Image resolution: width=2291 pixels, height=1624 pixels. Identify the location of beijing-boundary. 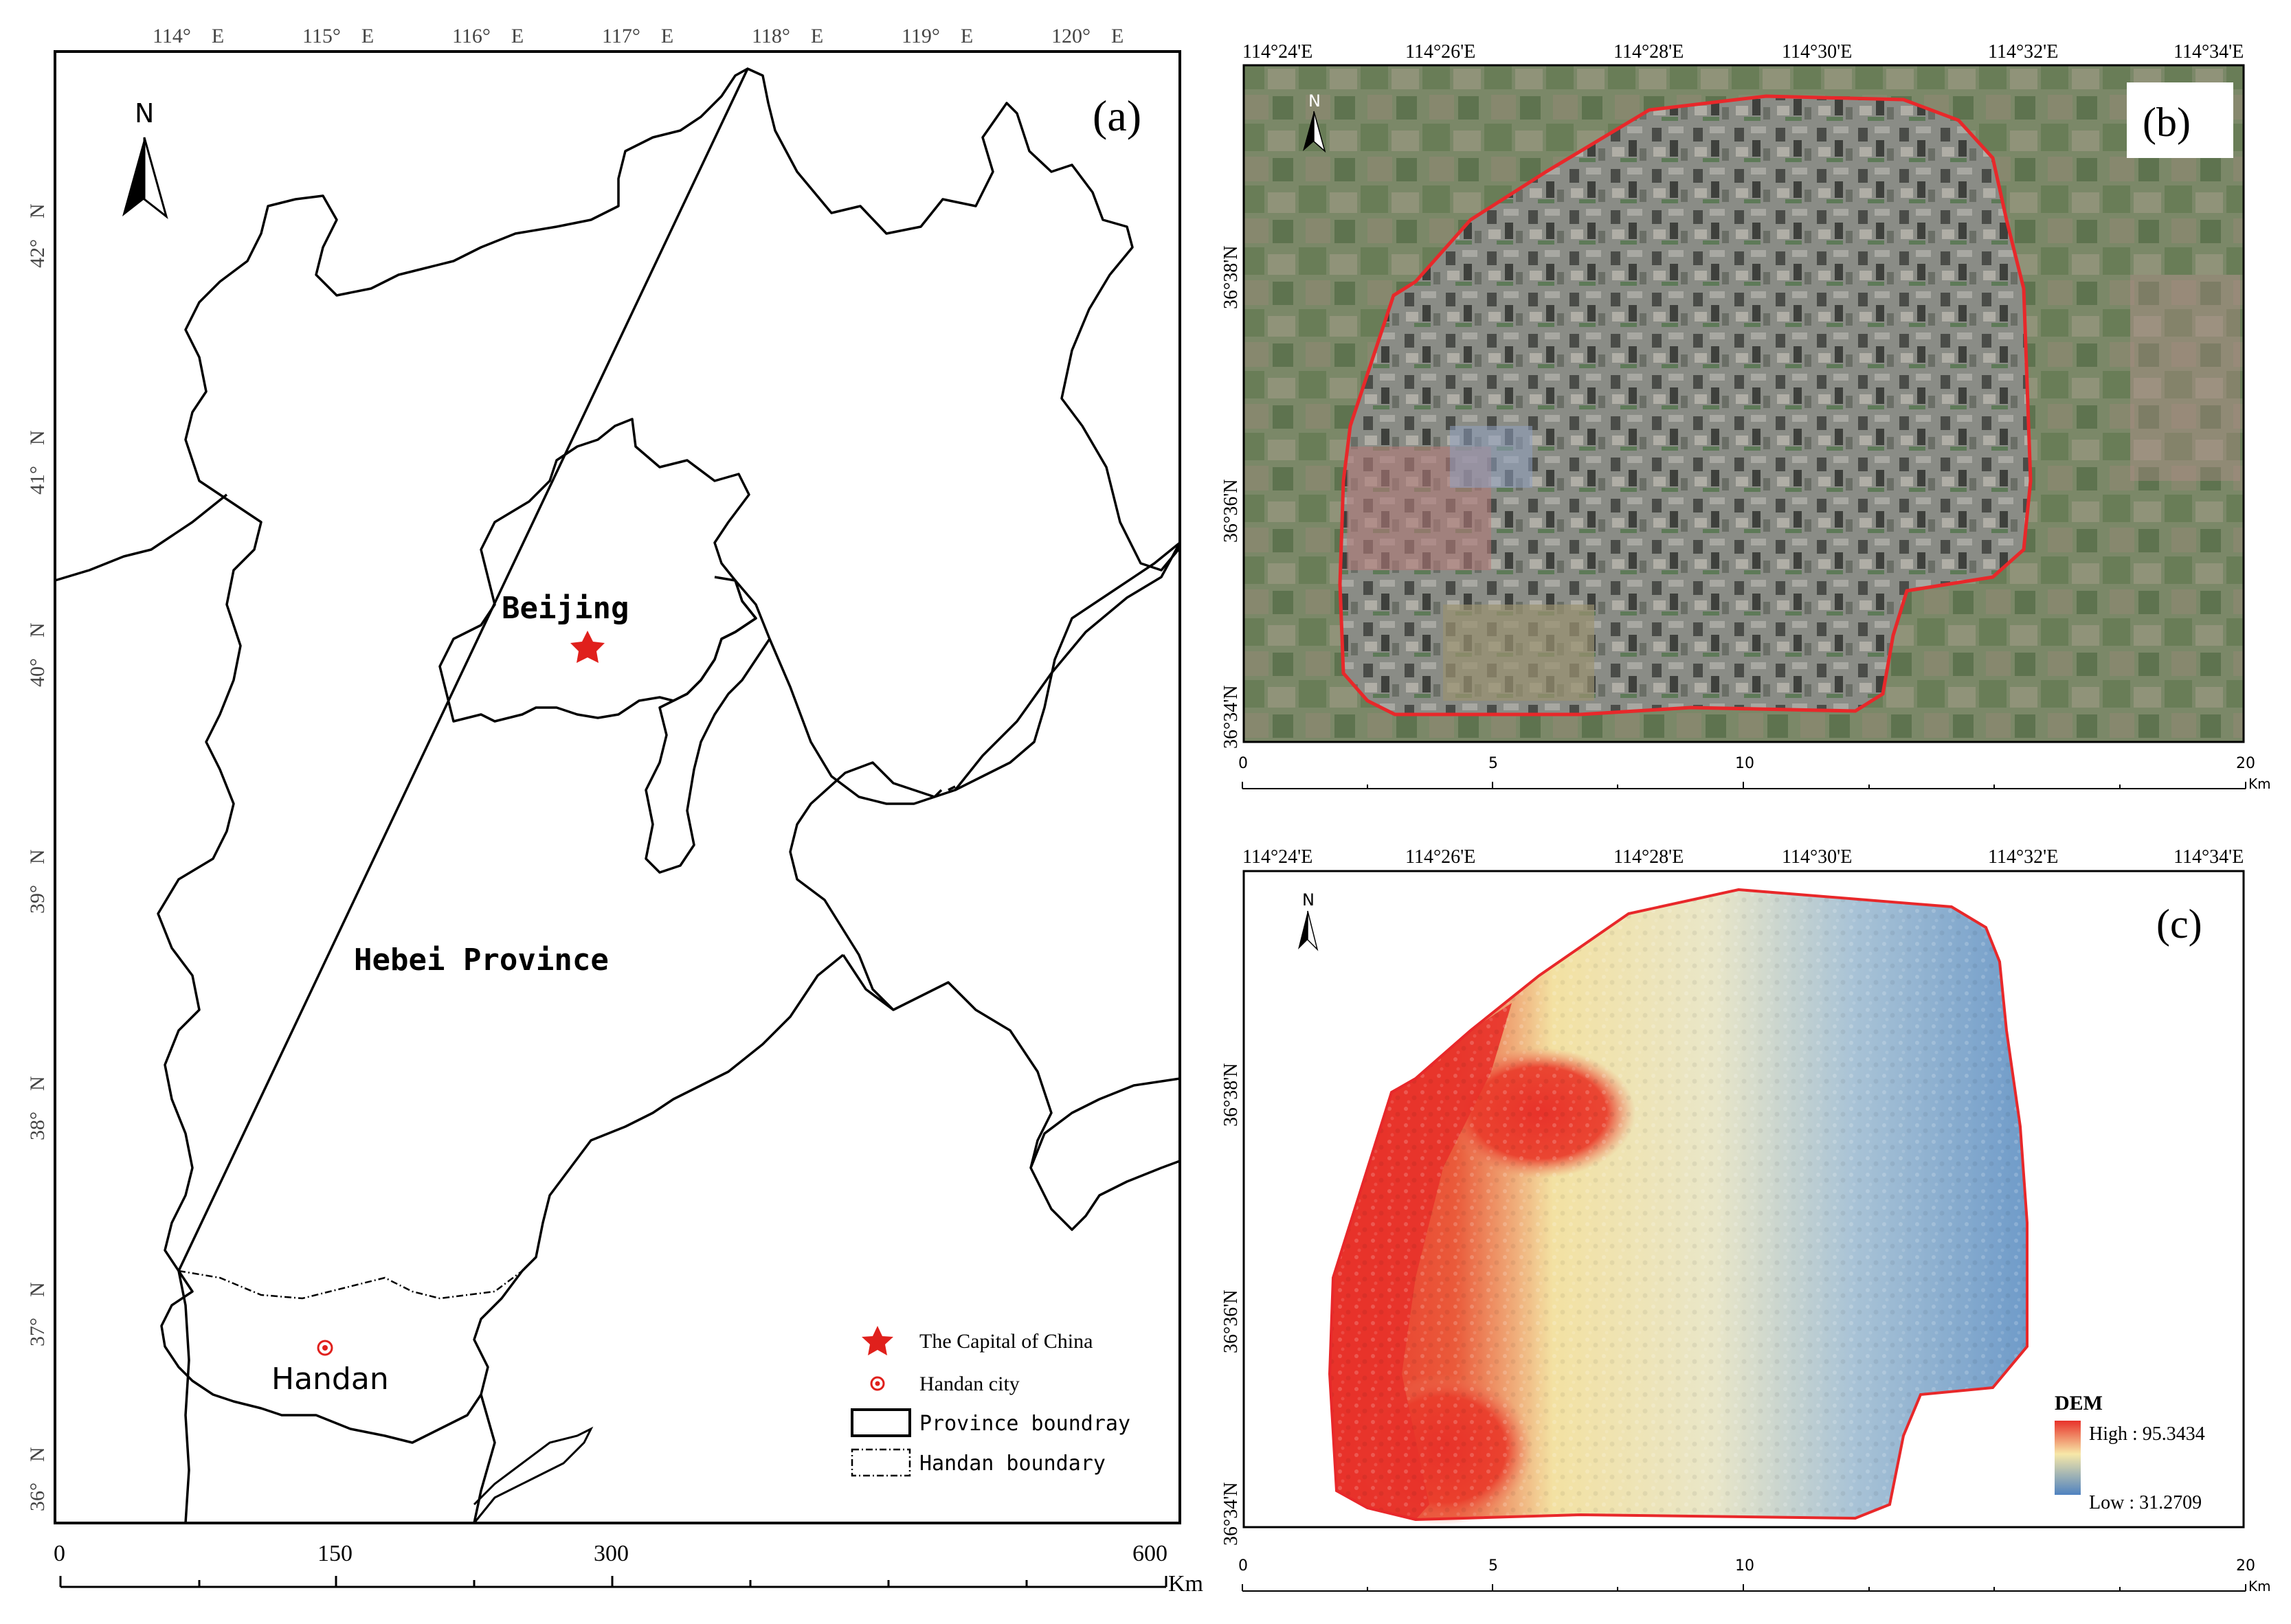
(597, 570).